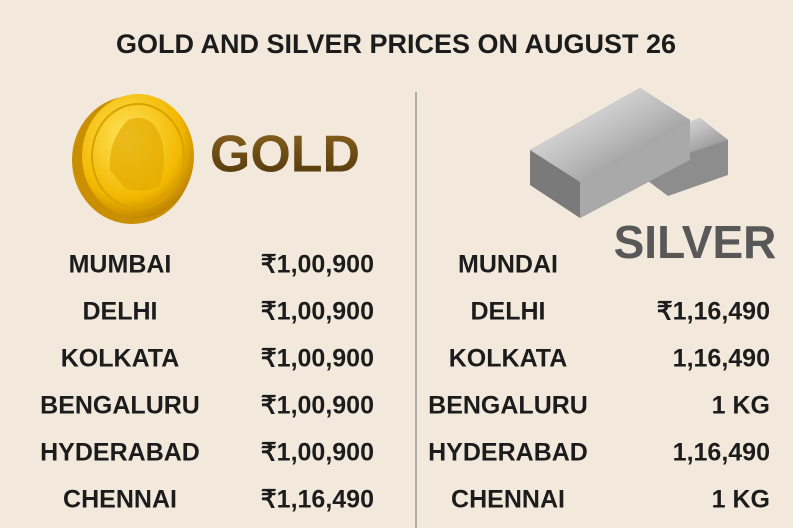 The image size is (793, 528). What do you see at coordinates (120, 500) in the screenshot?
I see `gold-city: CHENNAI` at bounding box center [120, 500].